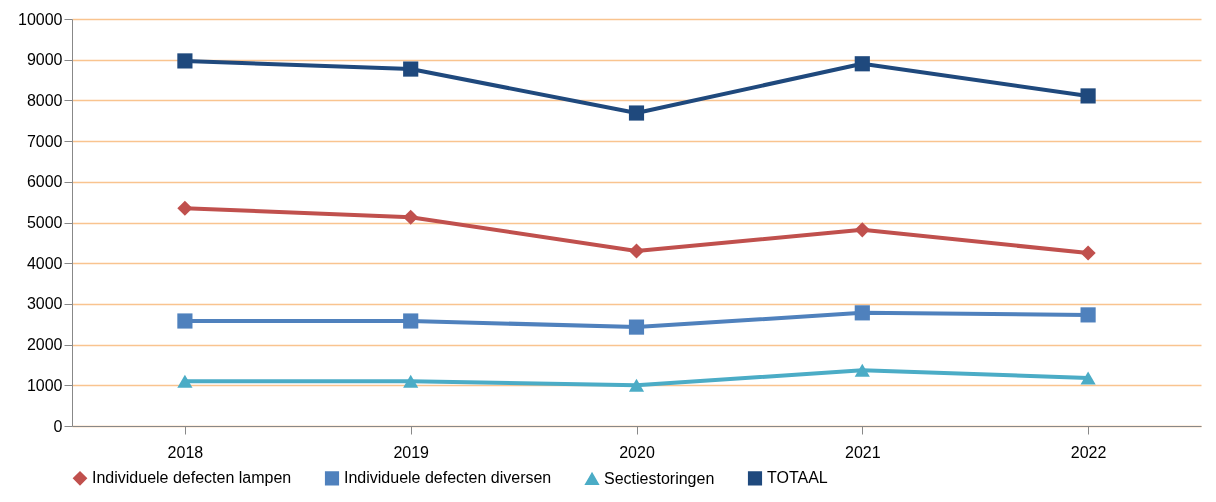 This screenshot has height=502, width=1216. I want to click on x-tick-label: 2018, so click(185, 452).